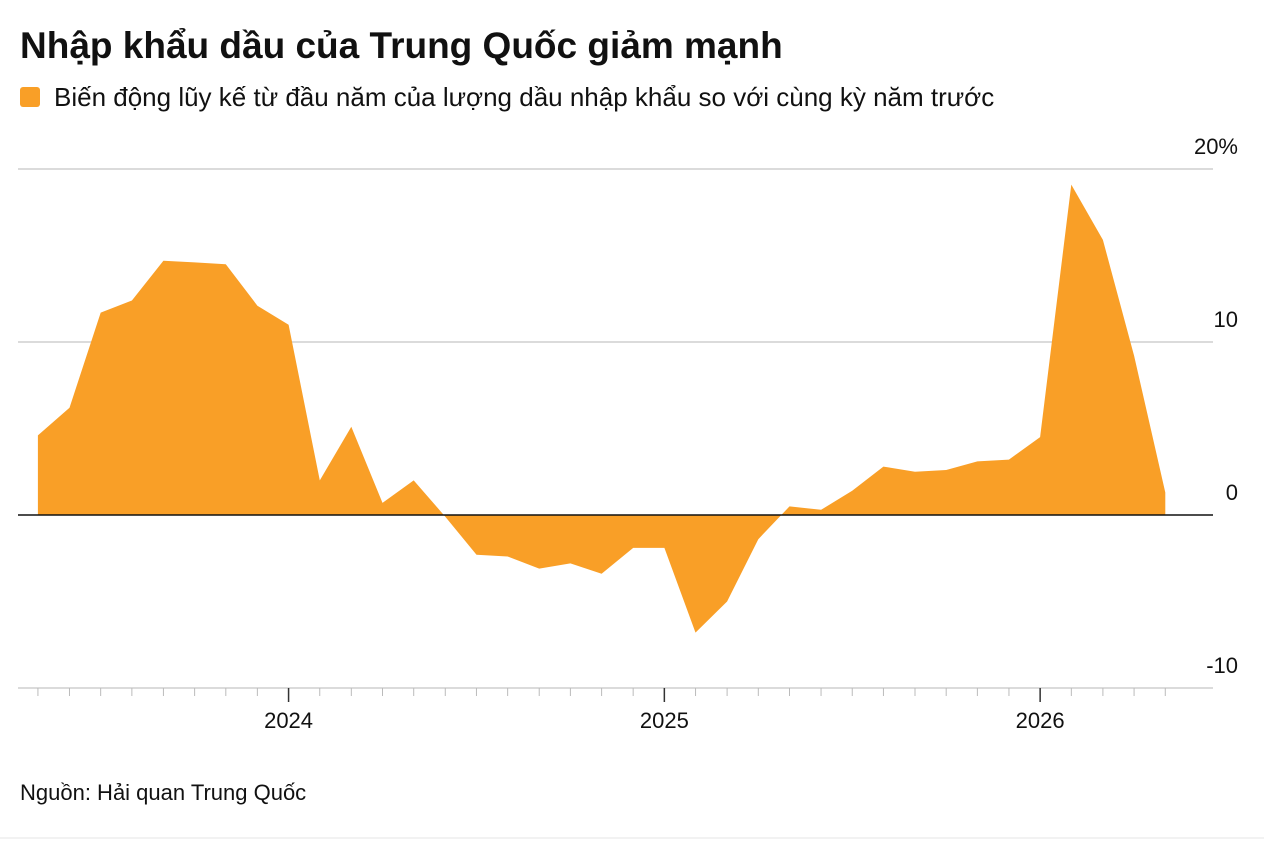 The width and height of the screenshot is (1264, 841). What do you see at coordinates (1222, 665) in the screenshot?
I see `y-tick-label: -10` at bounding box center [1222, 665].